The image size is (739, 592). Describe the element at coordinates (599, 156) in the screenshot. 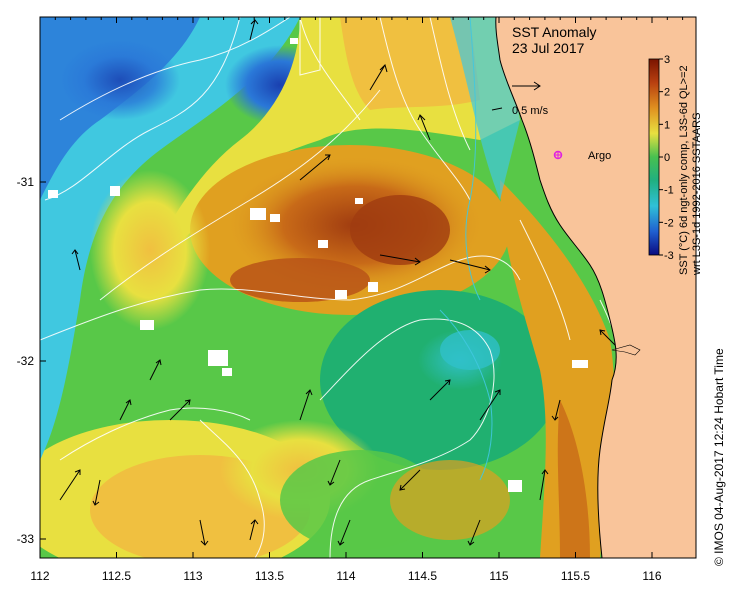

I see `argo-label: Argo` at that location.